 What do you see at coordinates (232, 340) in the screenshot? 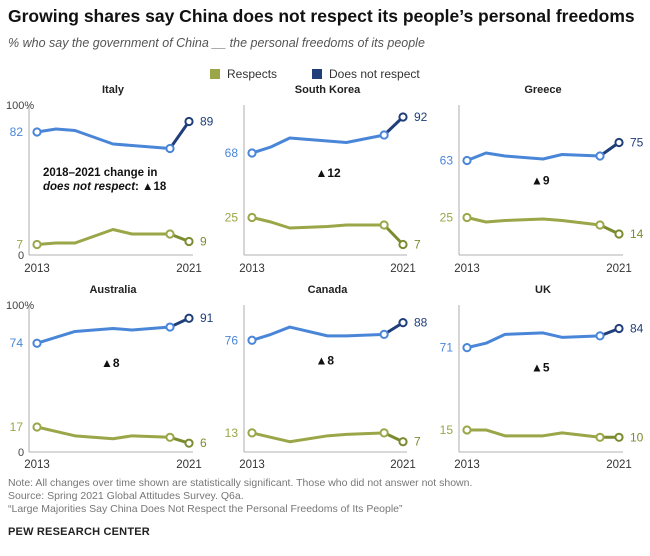
I see `data-label-not-respect-start-canada: 76` at bounding box center [232, 340].